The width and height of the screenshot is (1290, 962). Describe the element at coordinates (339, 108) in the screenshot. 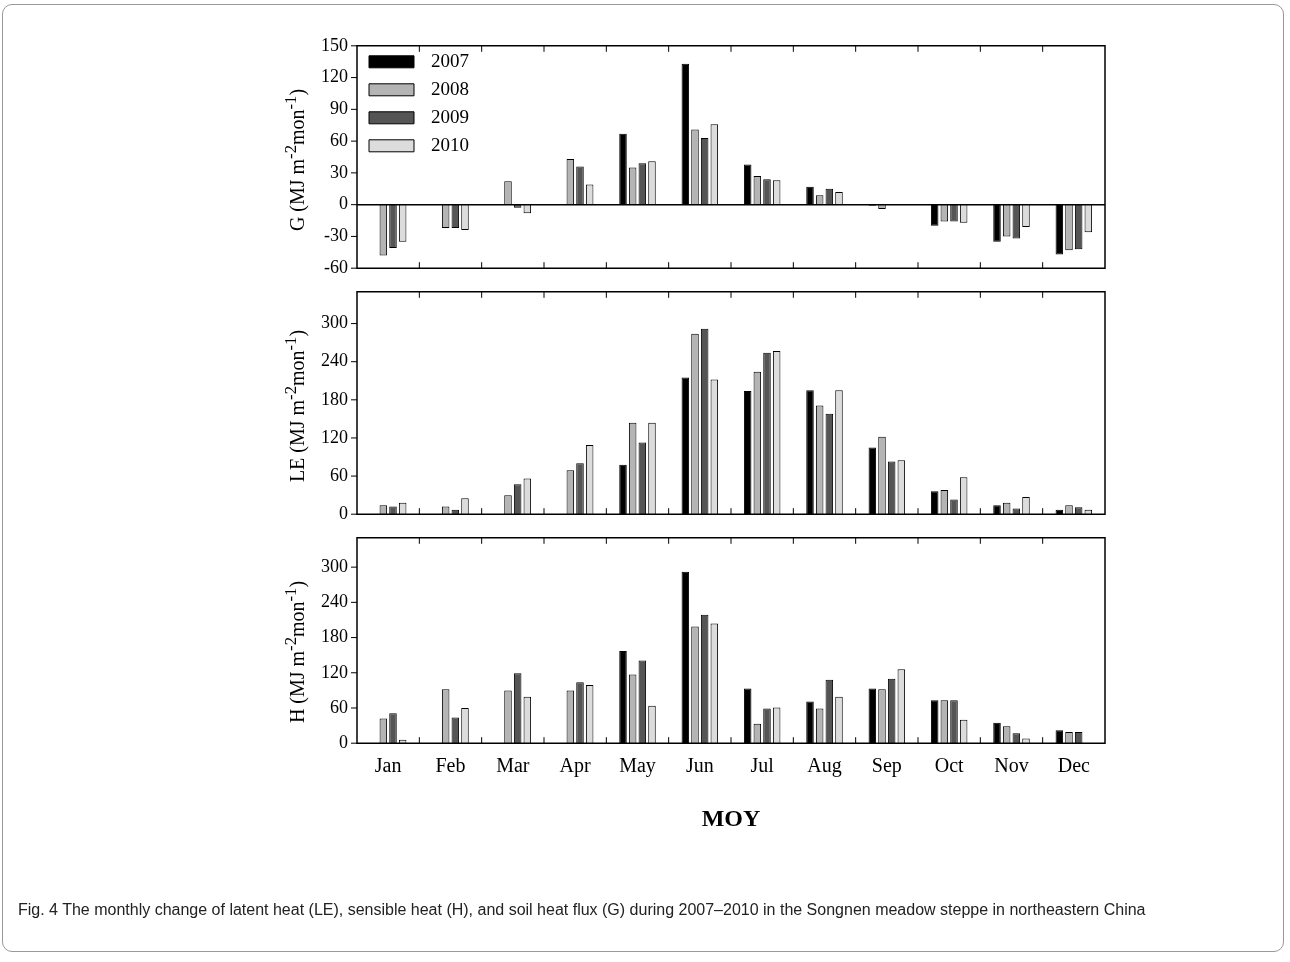

I see `y-tick-label: 90` at that location.